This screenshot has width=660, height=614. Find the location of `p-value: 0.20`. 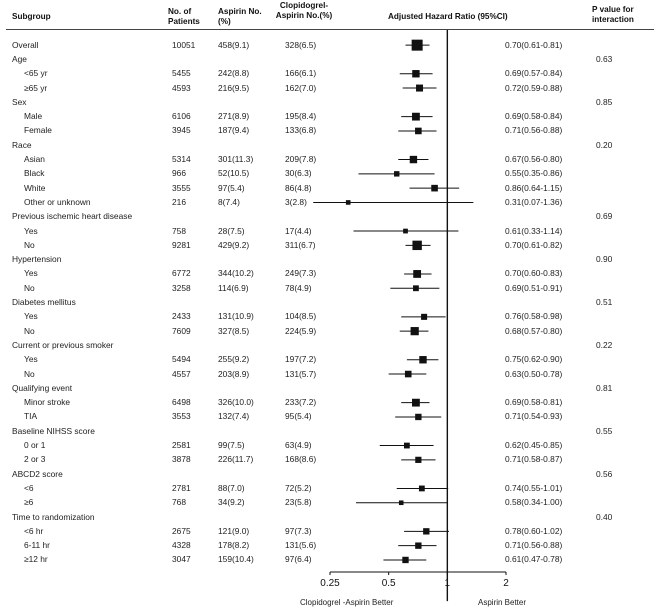

p-value: 0.20 is located at coordinates (604, 144).